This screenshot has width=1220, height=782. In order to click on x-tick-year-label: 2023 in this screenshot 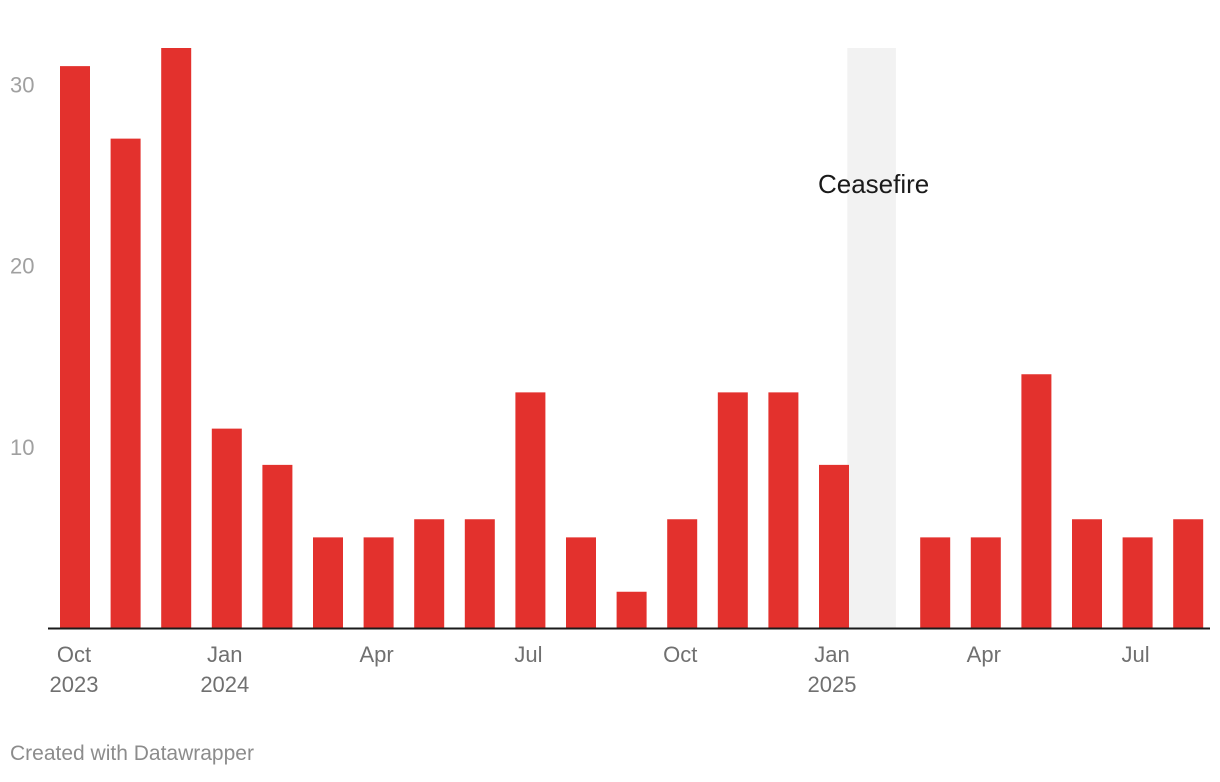, I will do `click(74, 684)`.